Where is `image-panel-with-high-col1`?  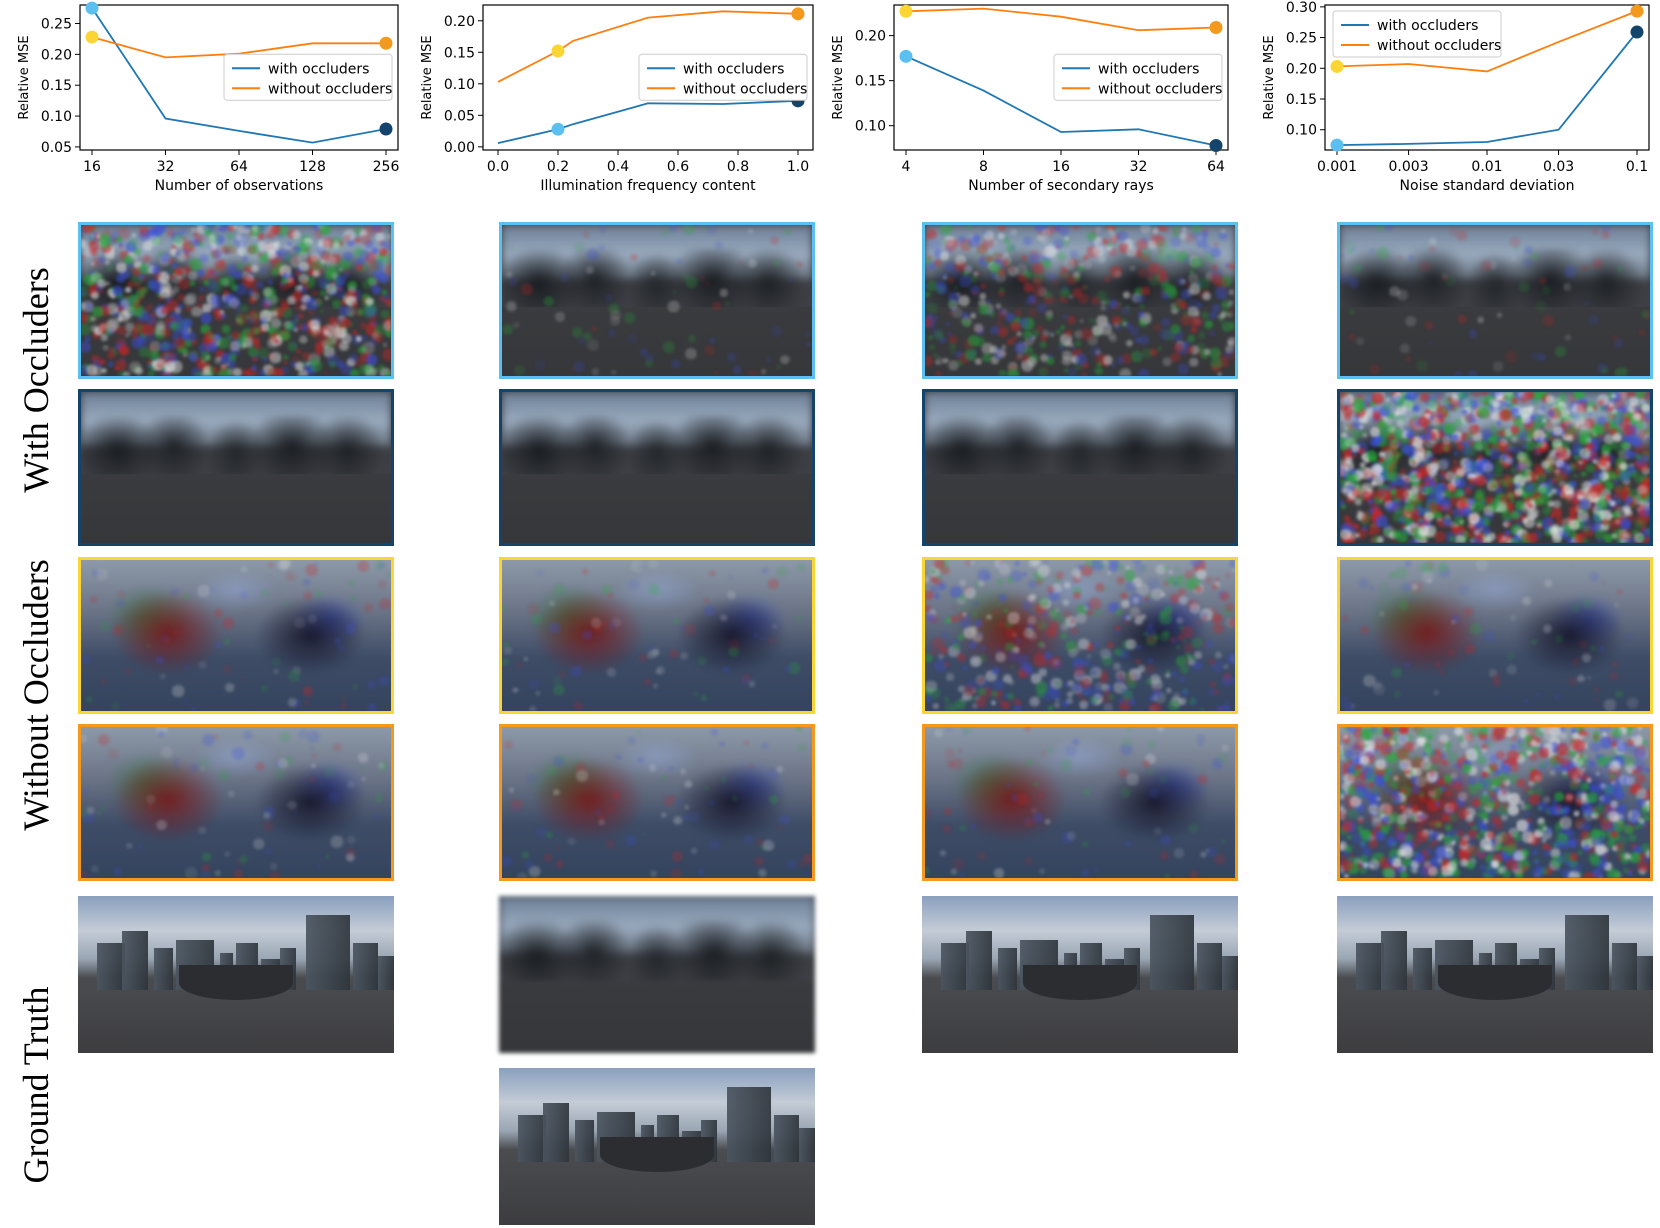 image-panel-with-high-col1 is located at coordinates (657, 467).